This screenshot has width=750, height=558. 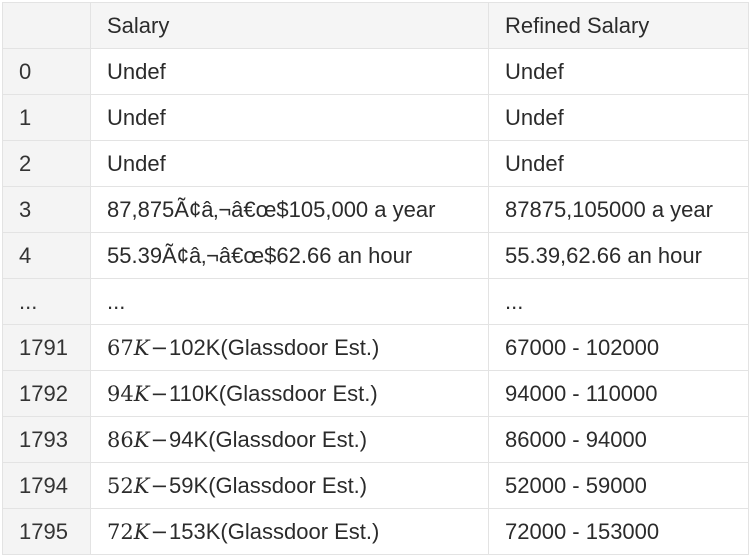 What do you see at coordinates (274, 531) in the screenshot?
I see `salary-text: 153K(Glassdoor Est.)` at bounding box center [274, 531].